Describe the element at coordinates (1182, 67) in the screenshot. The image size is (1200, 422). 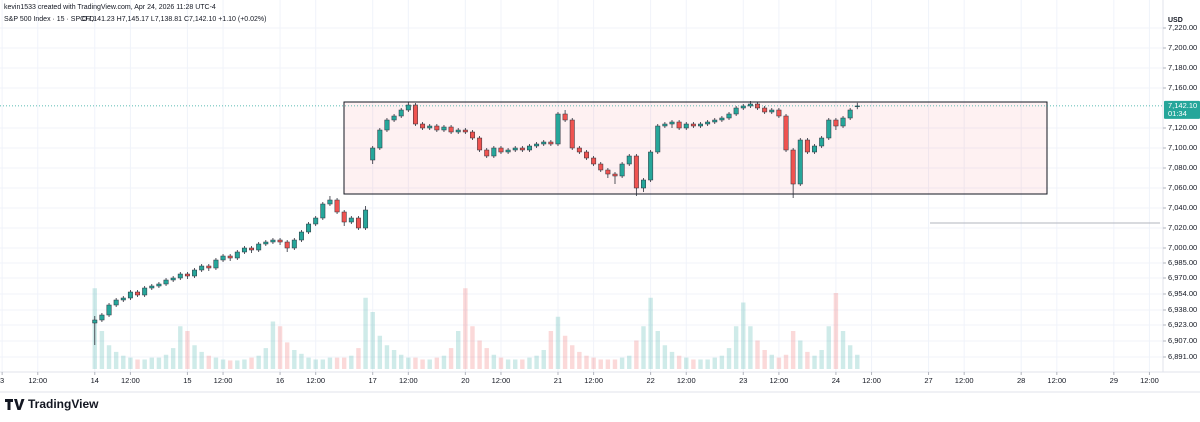
I see `y-tick-label: 7,180.00` at that location.